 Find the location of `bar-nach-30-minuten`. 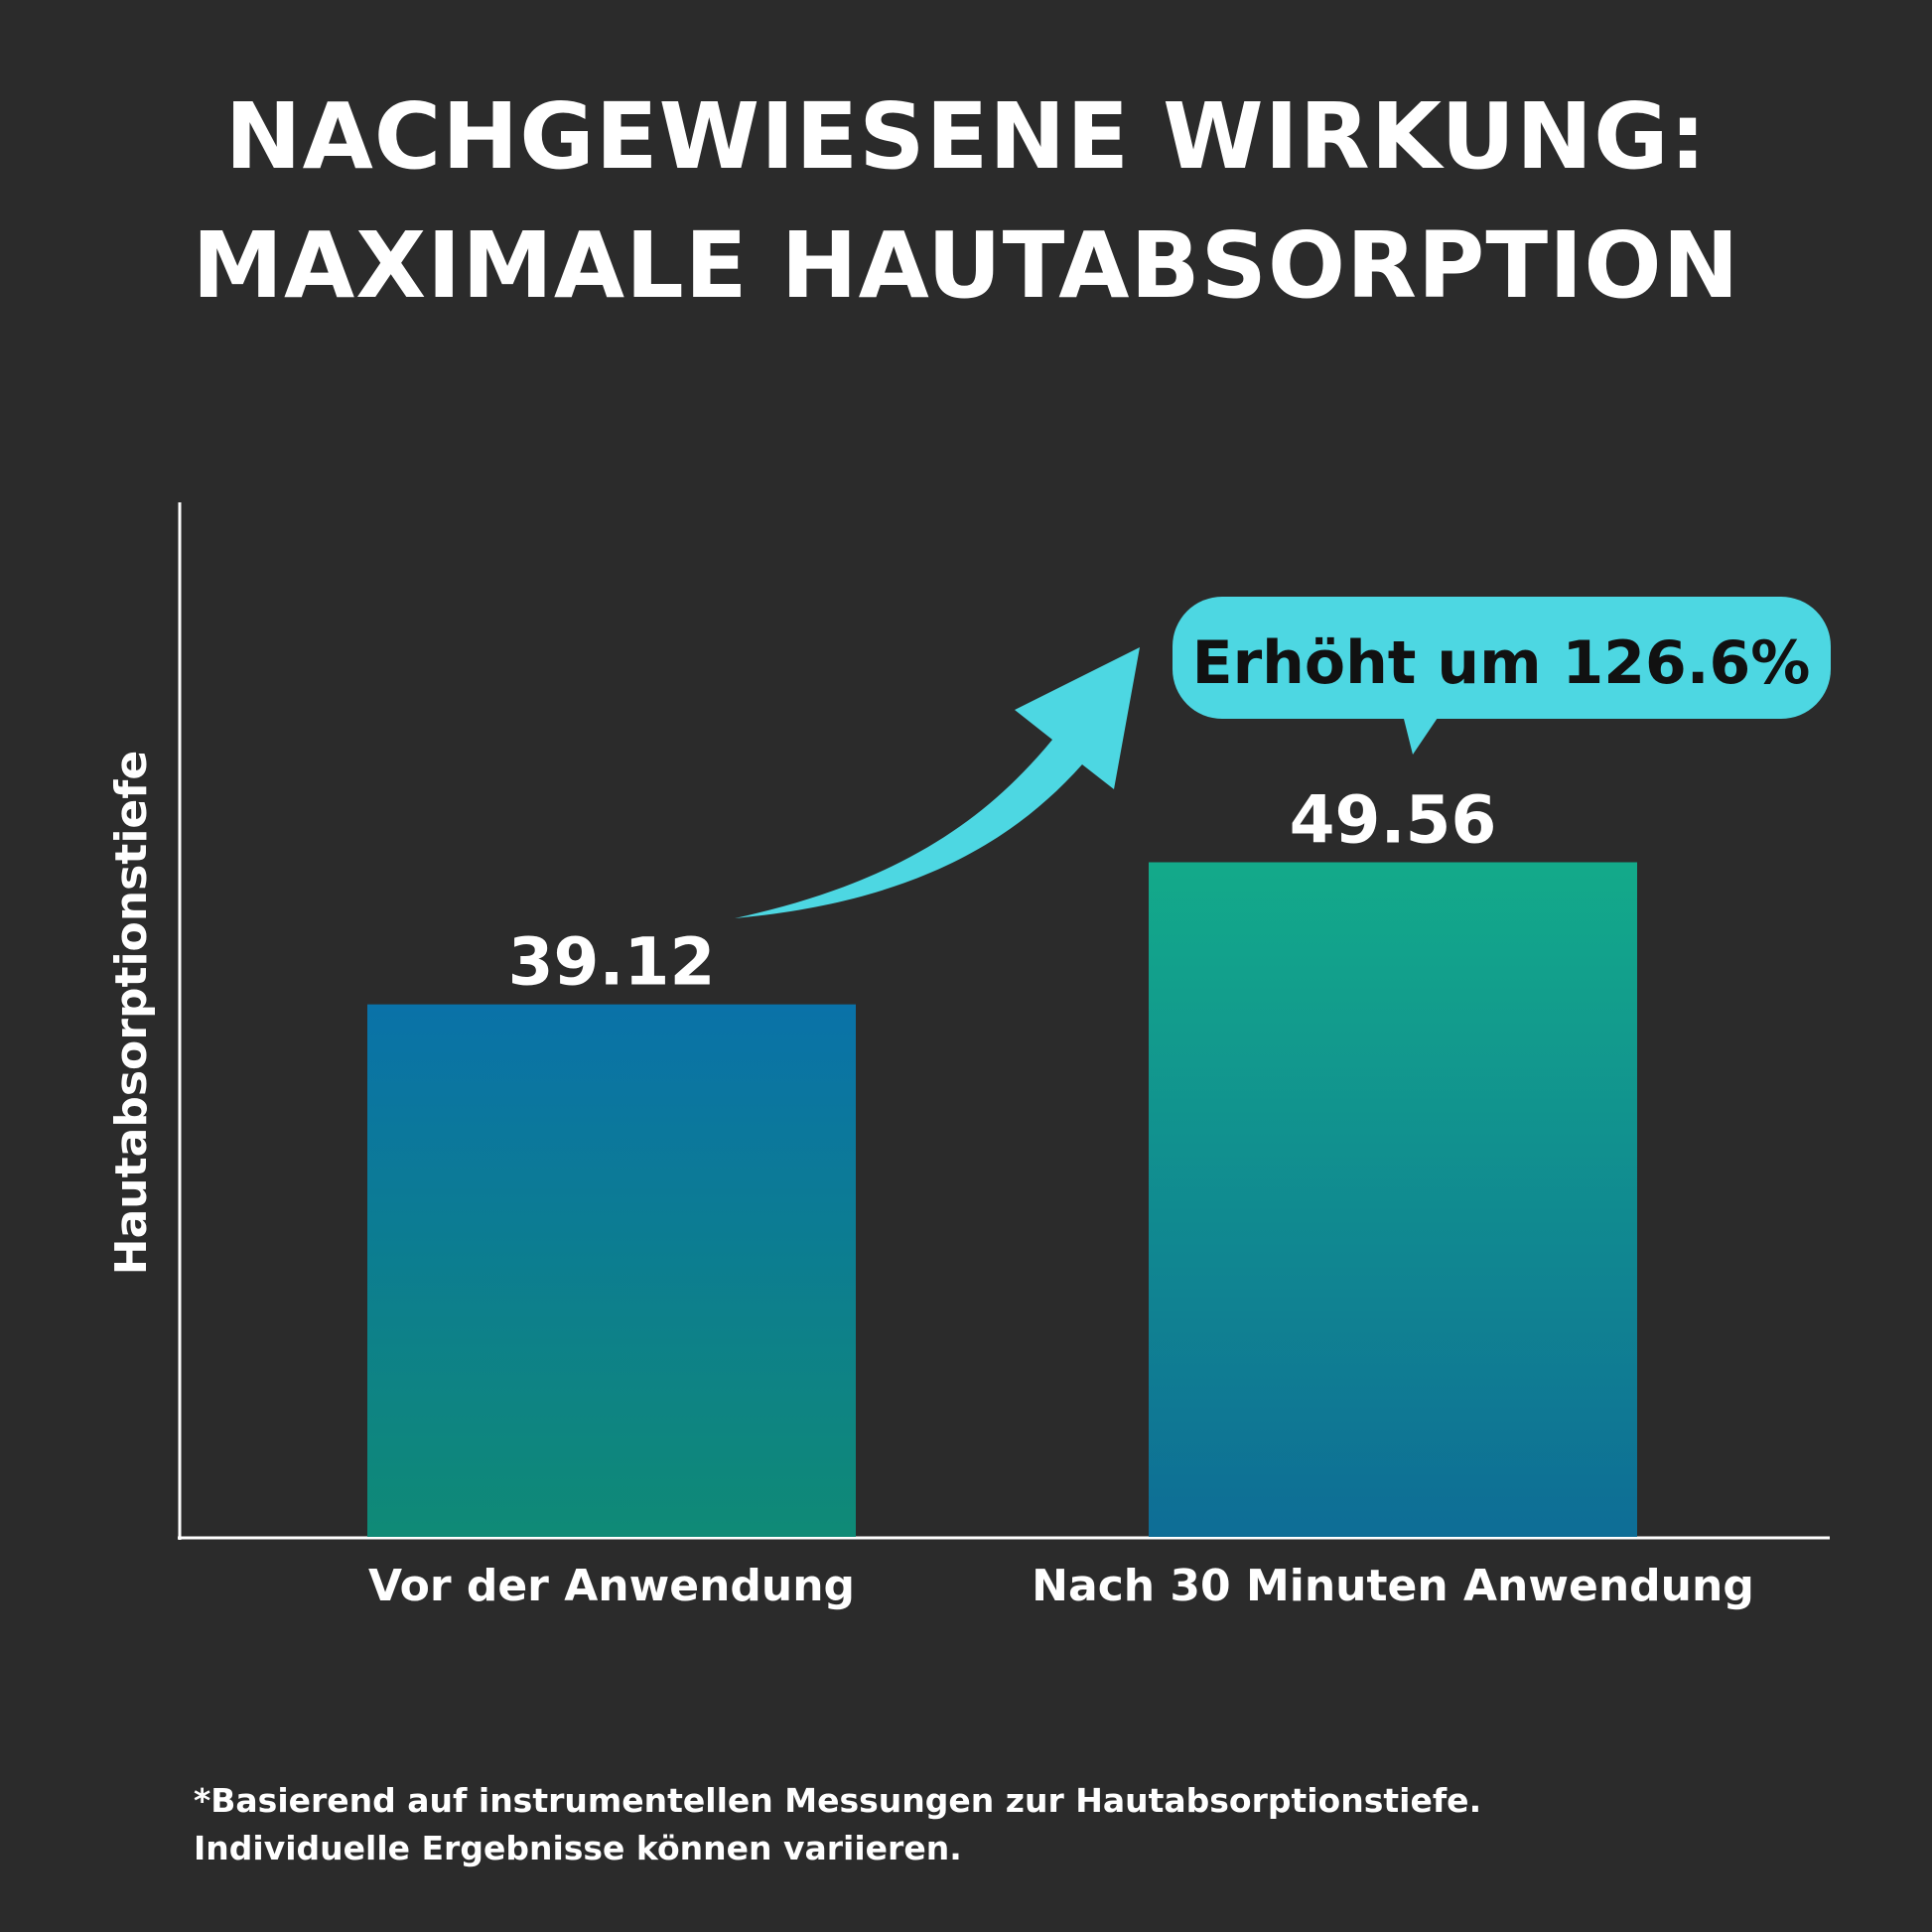

bar-nach-30-minuten is located at coordinates (1393, 1199).